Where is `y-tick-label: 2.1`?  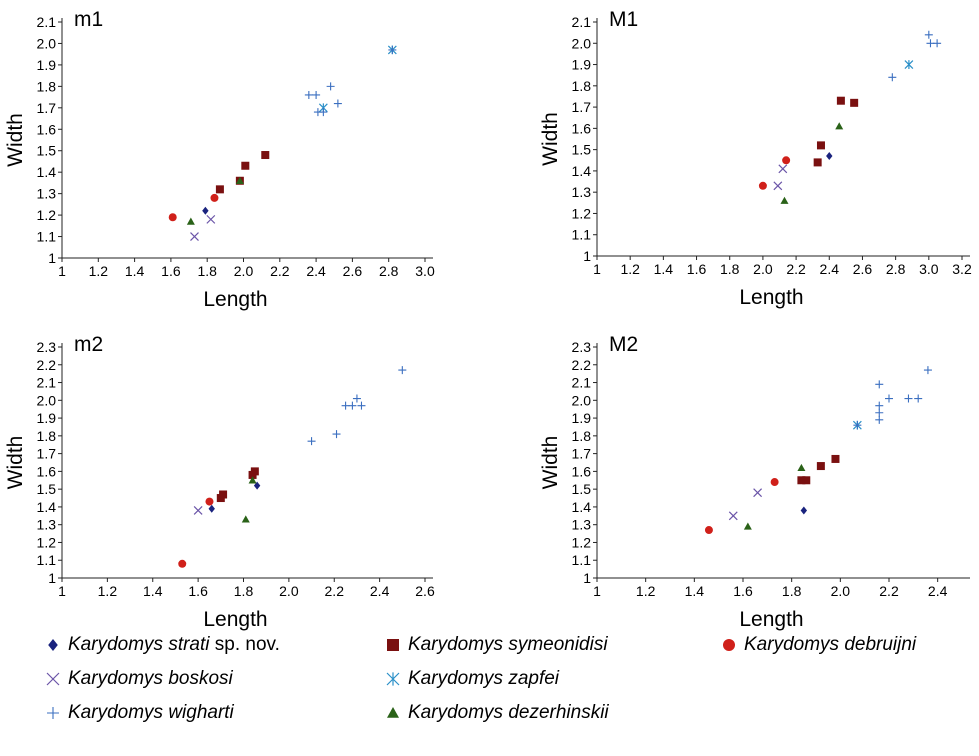 y-tick-label: 2.1 is located at coordinates (47, 22).